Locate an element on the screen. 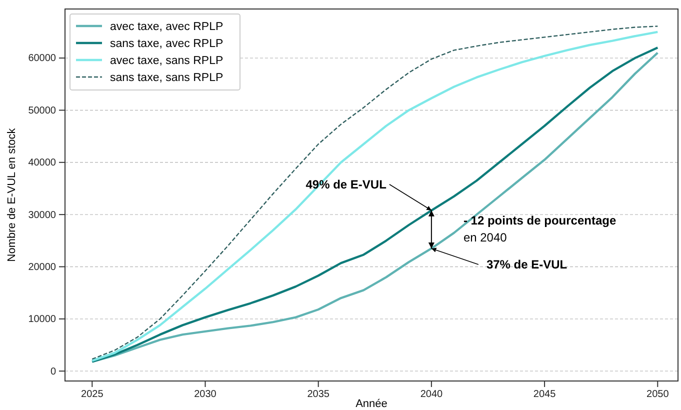  y-tick-label: 40000 is located at coordinates (42, 163).